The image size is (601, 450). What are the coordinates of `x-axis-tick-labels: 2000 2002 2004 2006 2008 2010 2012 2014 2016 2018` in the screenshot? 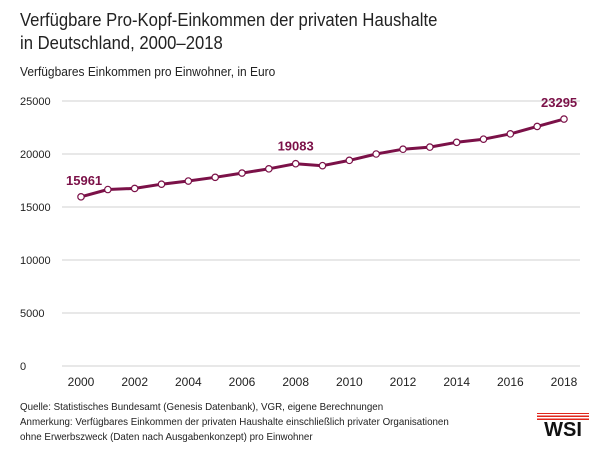 It's located at (323, 382).